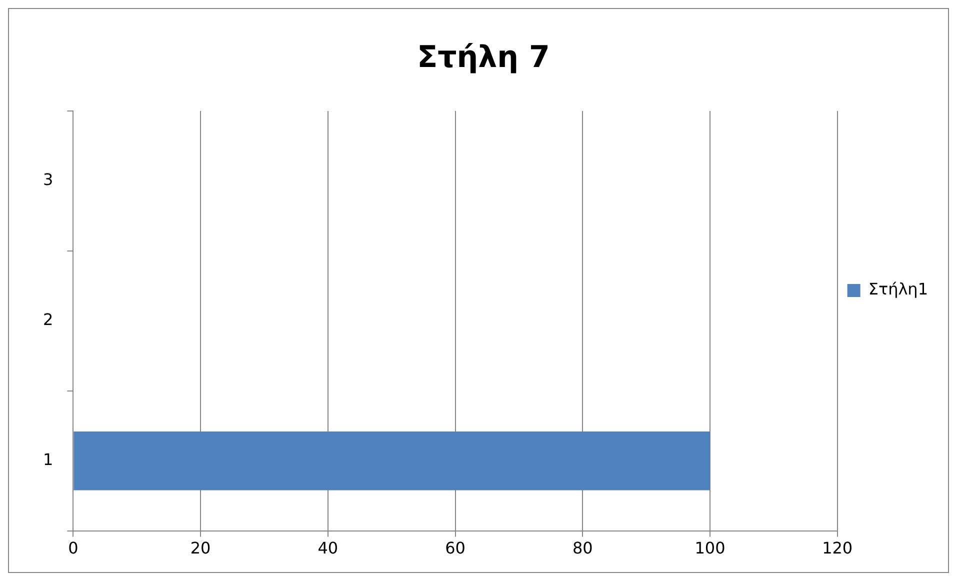 The height and width of the screenshot is (581, 957). I want to click on y-tick-label: 2, so click(48, 320).